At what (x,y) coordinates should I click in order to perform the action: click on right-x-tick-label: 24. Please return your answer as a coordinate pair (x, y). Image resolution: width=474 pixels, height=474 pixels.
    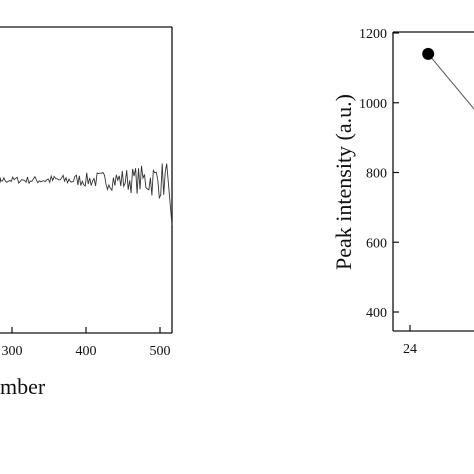
    Looking at the image, I should click on (410, 349).